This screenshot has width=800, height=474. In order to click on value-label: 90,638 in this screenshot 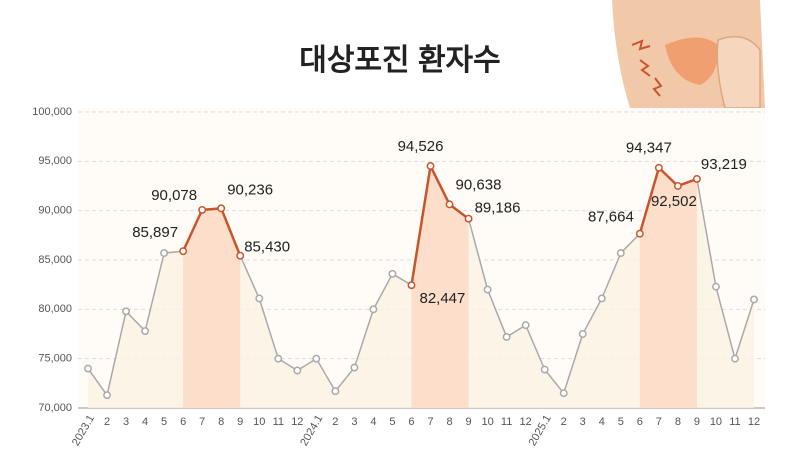, I will do `click(479, 184)`.